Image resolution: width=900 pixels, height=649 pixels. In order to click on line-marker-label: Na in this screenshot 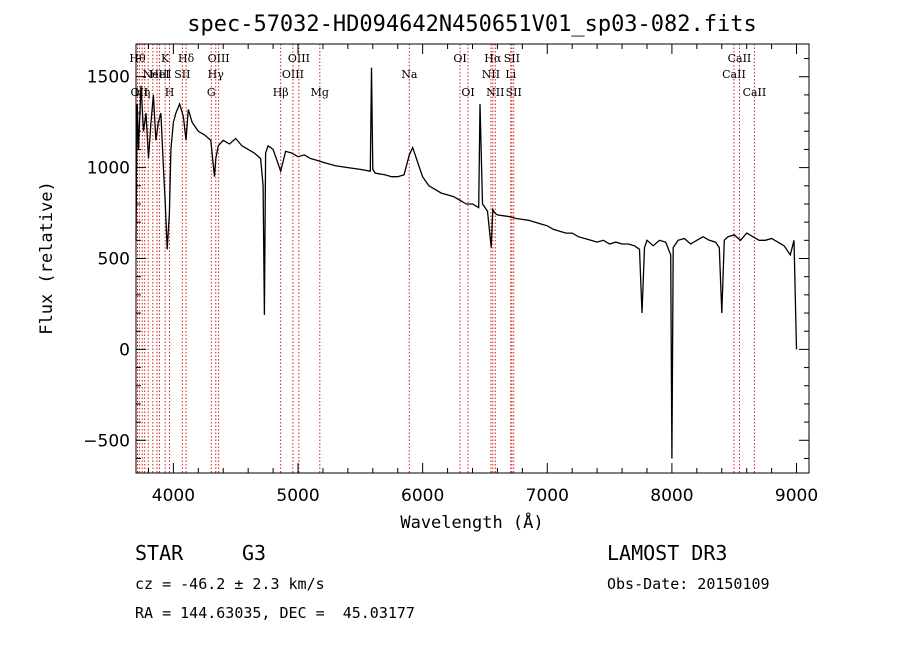, I will do `click(409, 74)`.